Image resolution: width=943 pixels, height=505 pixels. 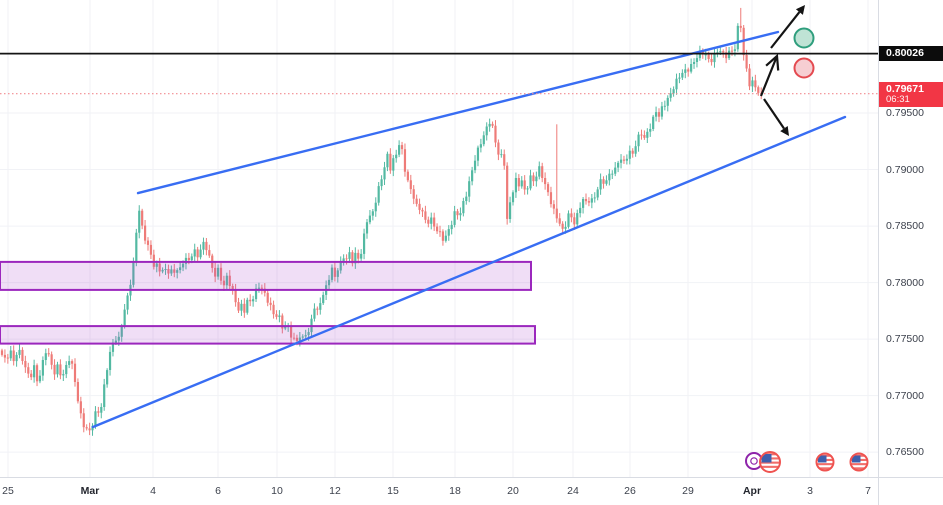 What do you see at coordinates (905, 169) in the screenshot?
I see `price-tick-label: 0.79000` at bounding box center [905, 169].